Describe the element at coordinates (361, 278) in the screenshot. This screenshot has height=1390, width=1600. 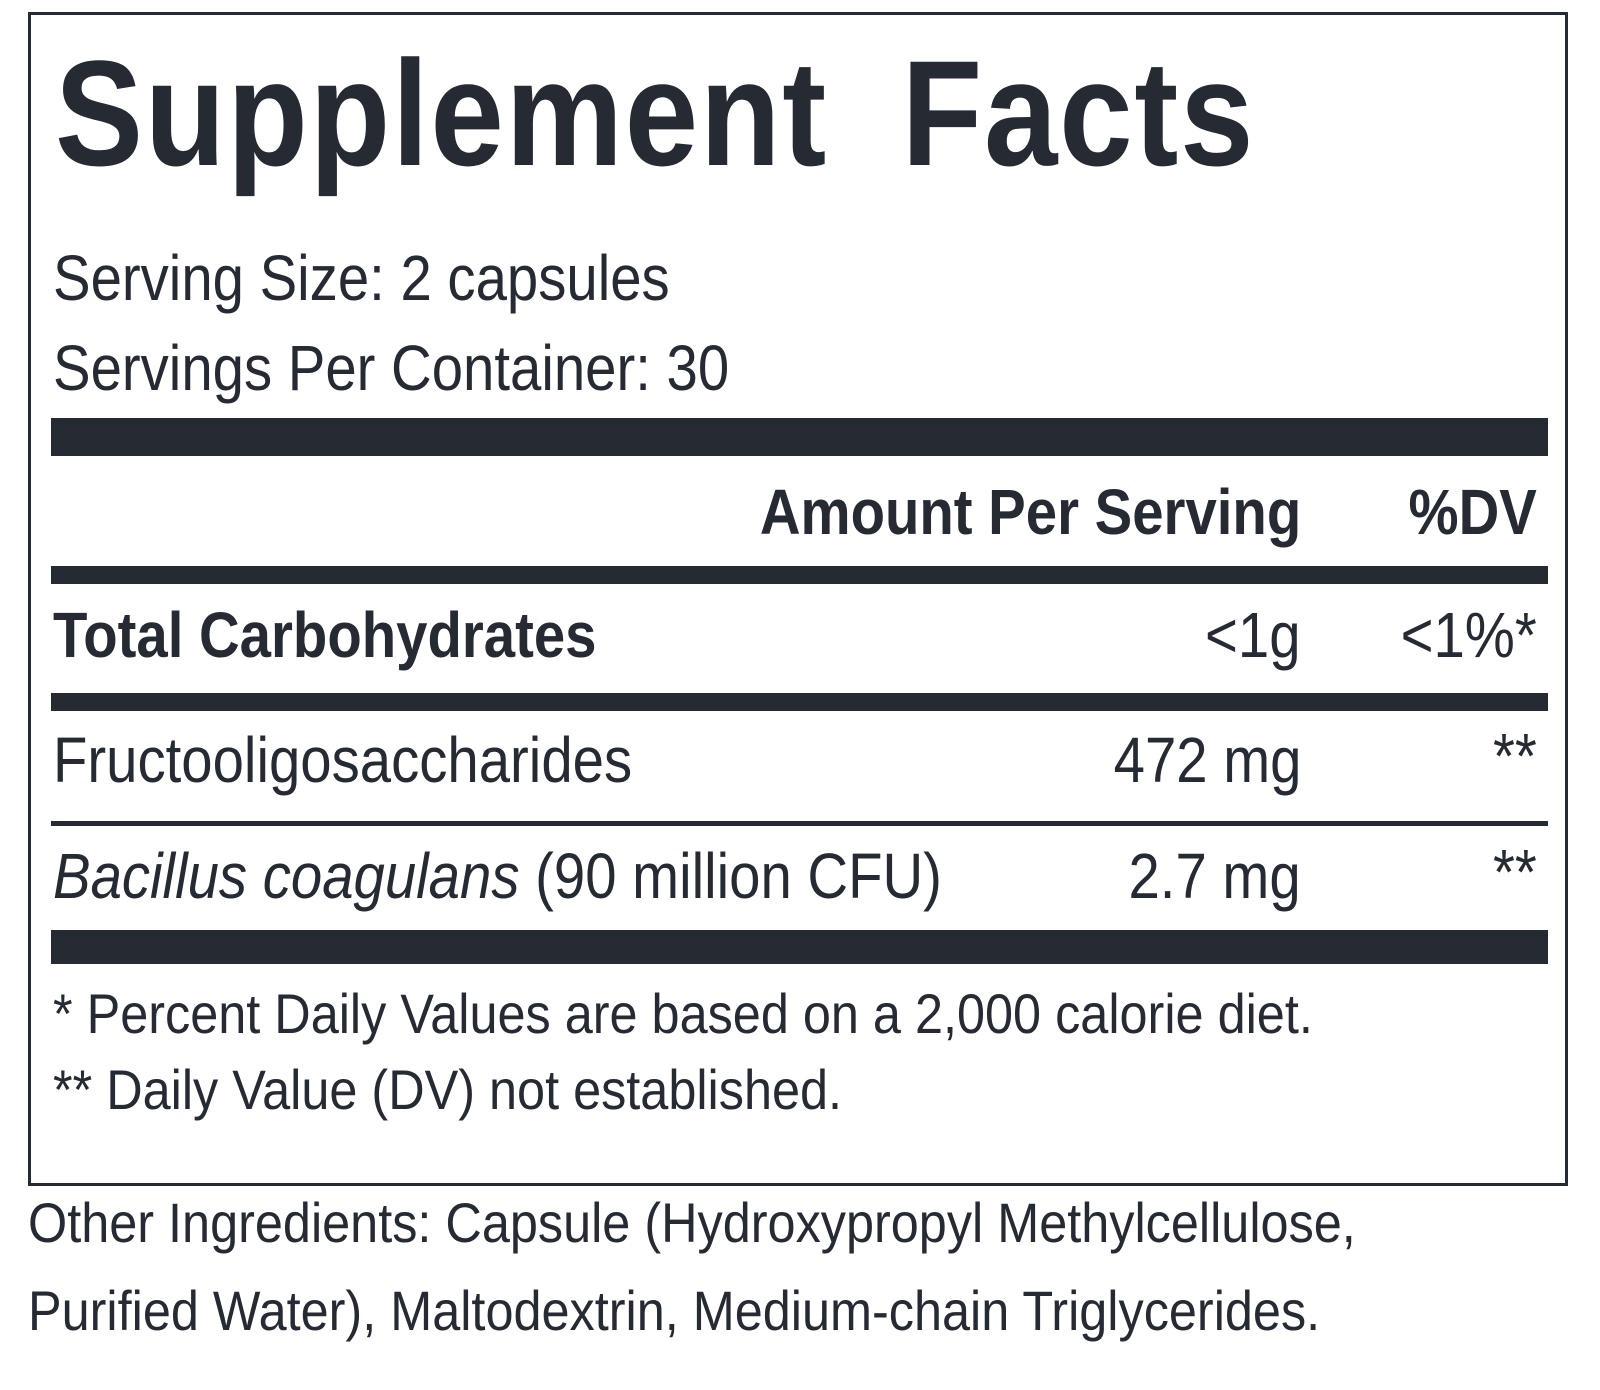
I see `serving-size: Serving Size: 2 capsules` at that location.